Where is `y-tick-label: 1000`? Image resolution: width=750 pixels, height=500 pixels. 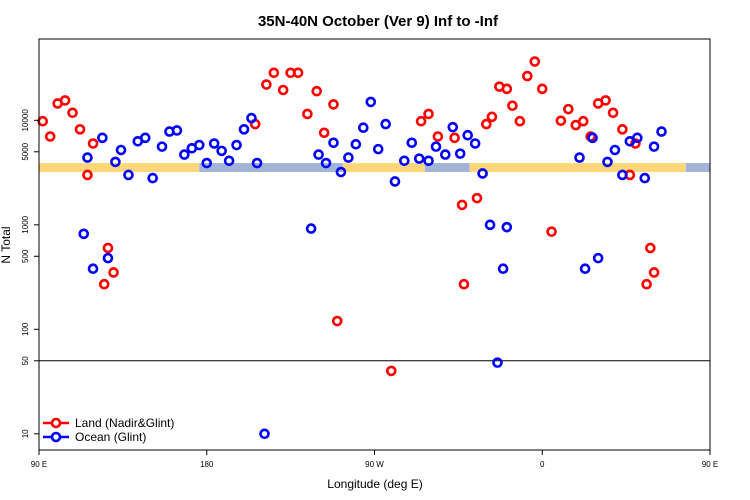
y-tick-label: 1000 is located at coordinates (25, 224).